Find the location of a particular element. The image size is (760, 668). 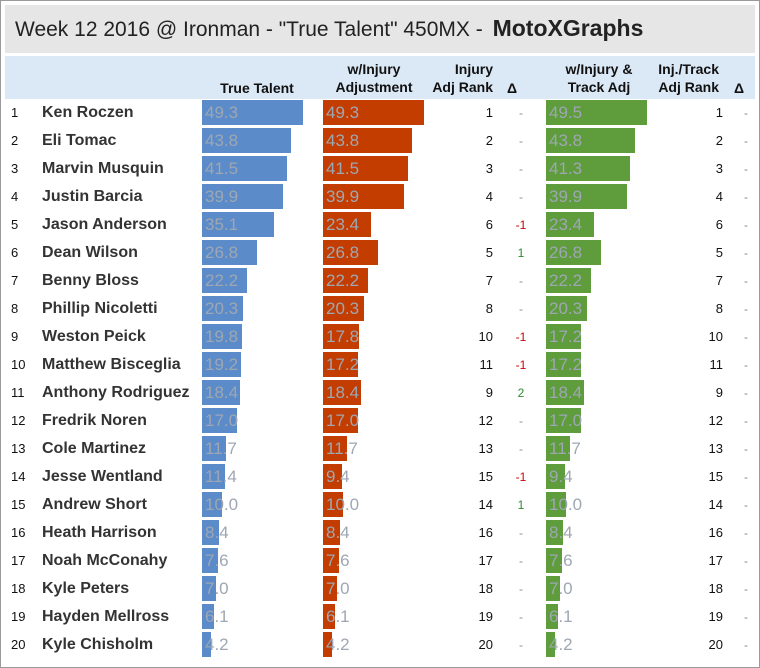

value-label-inj: 20.3 is located at coordinates (343, 308).